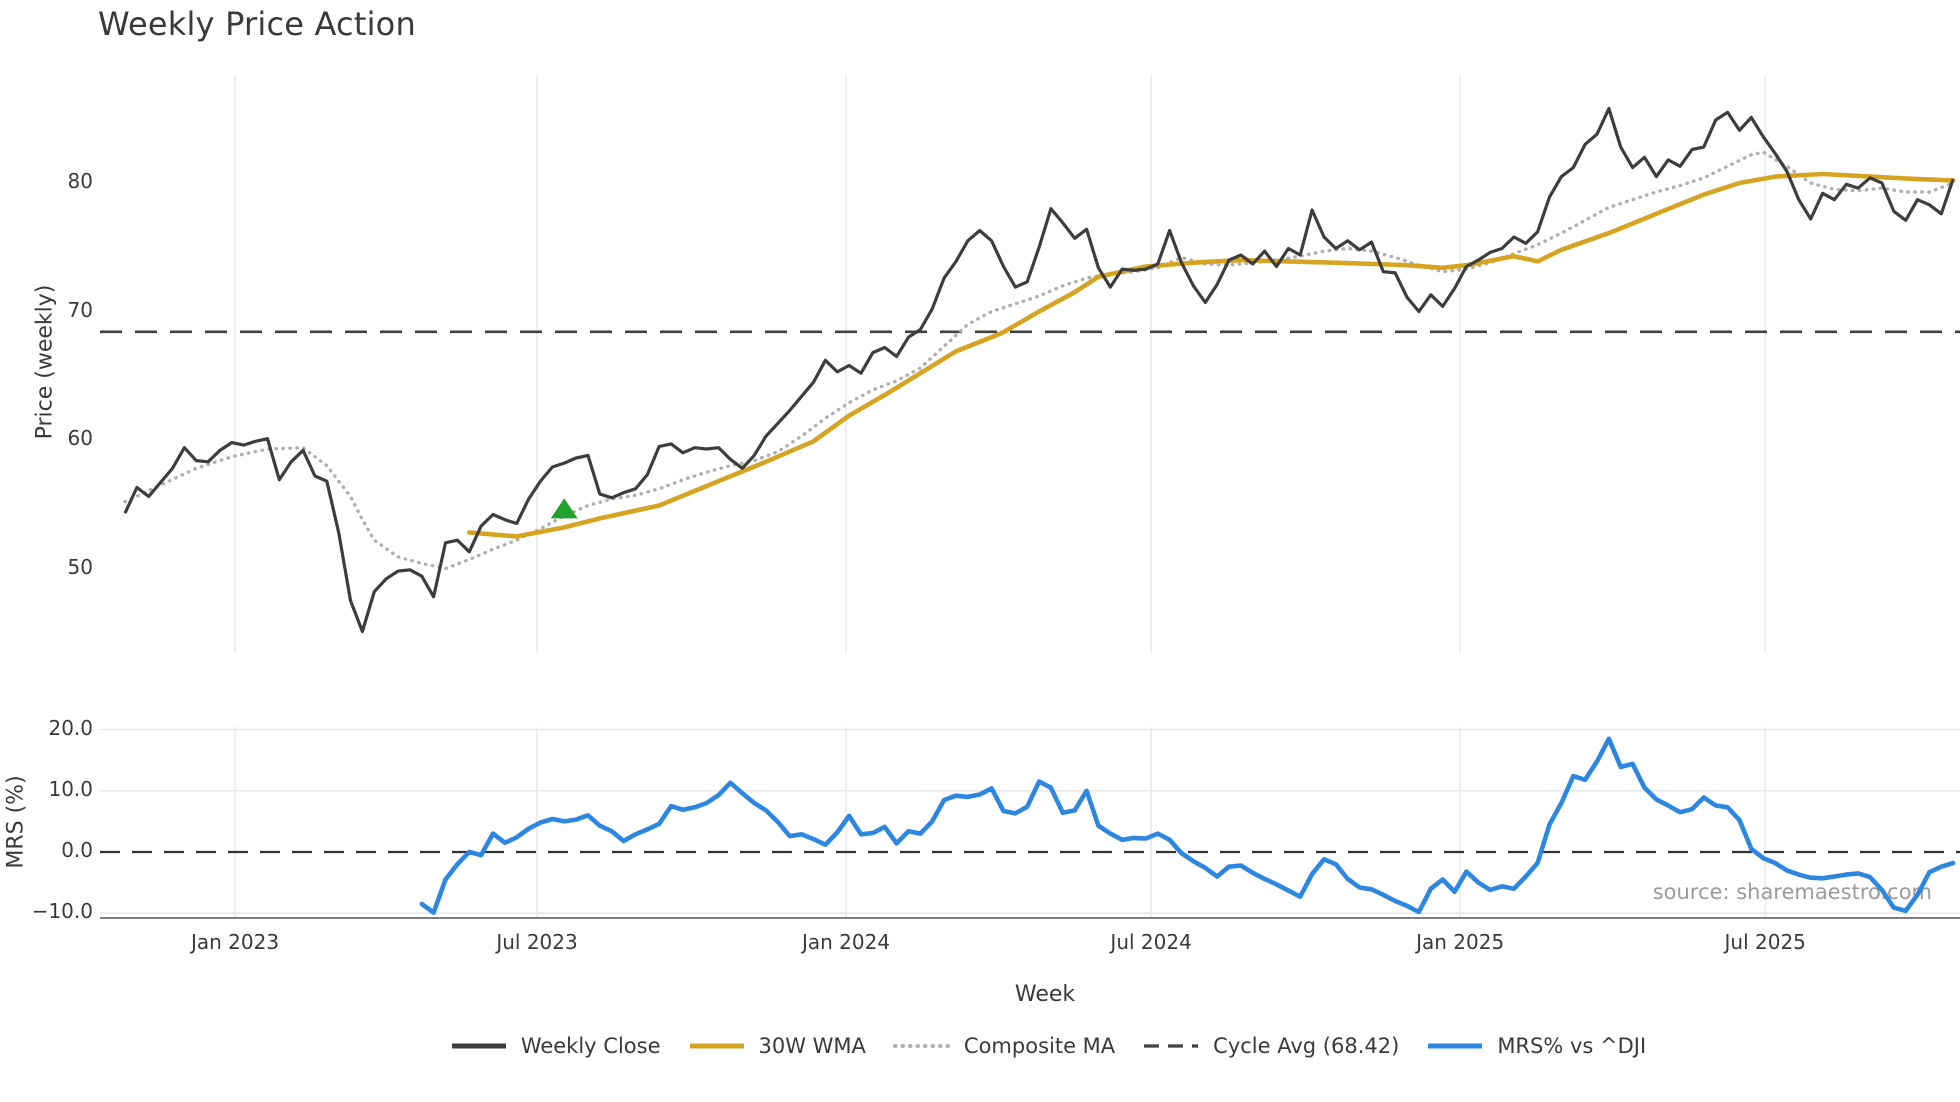 Image resolution: width=1960 pixels, height=1102 pixels. What do you see at coordinates (846, 942) in the screenshot?
I see `x-tick-label: Jan 2024` at bounding box center [846, 942].